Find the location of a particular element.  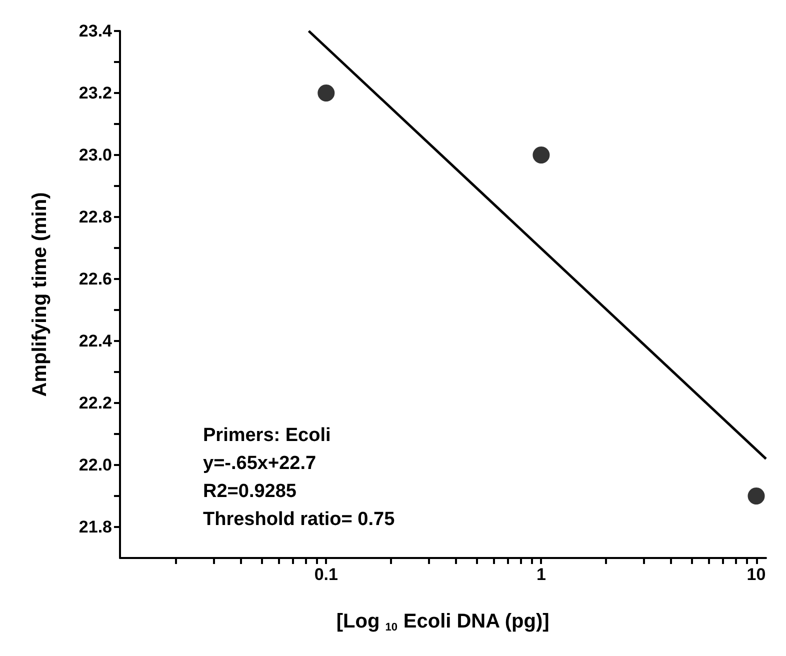

y-tick-label: 22.0 is located at coordinates (95, 465).